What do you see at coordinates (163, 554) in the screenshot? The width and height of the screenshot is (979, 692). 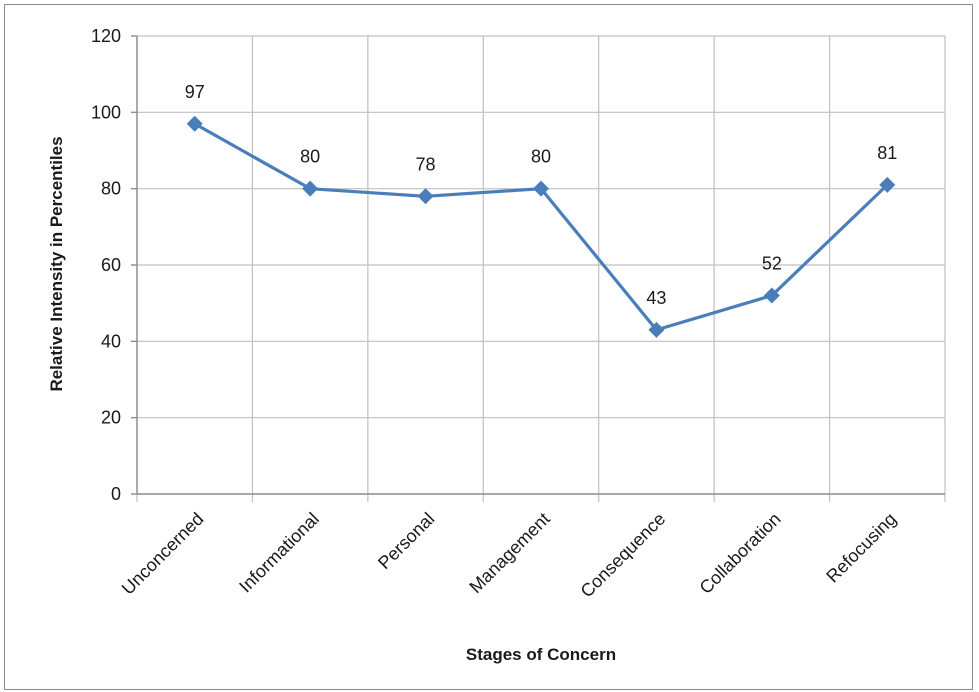 I see `x-tick-label: Unconcerned` at bounding box center [163, 554].